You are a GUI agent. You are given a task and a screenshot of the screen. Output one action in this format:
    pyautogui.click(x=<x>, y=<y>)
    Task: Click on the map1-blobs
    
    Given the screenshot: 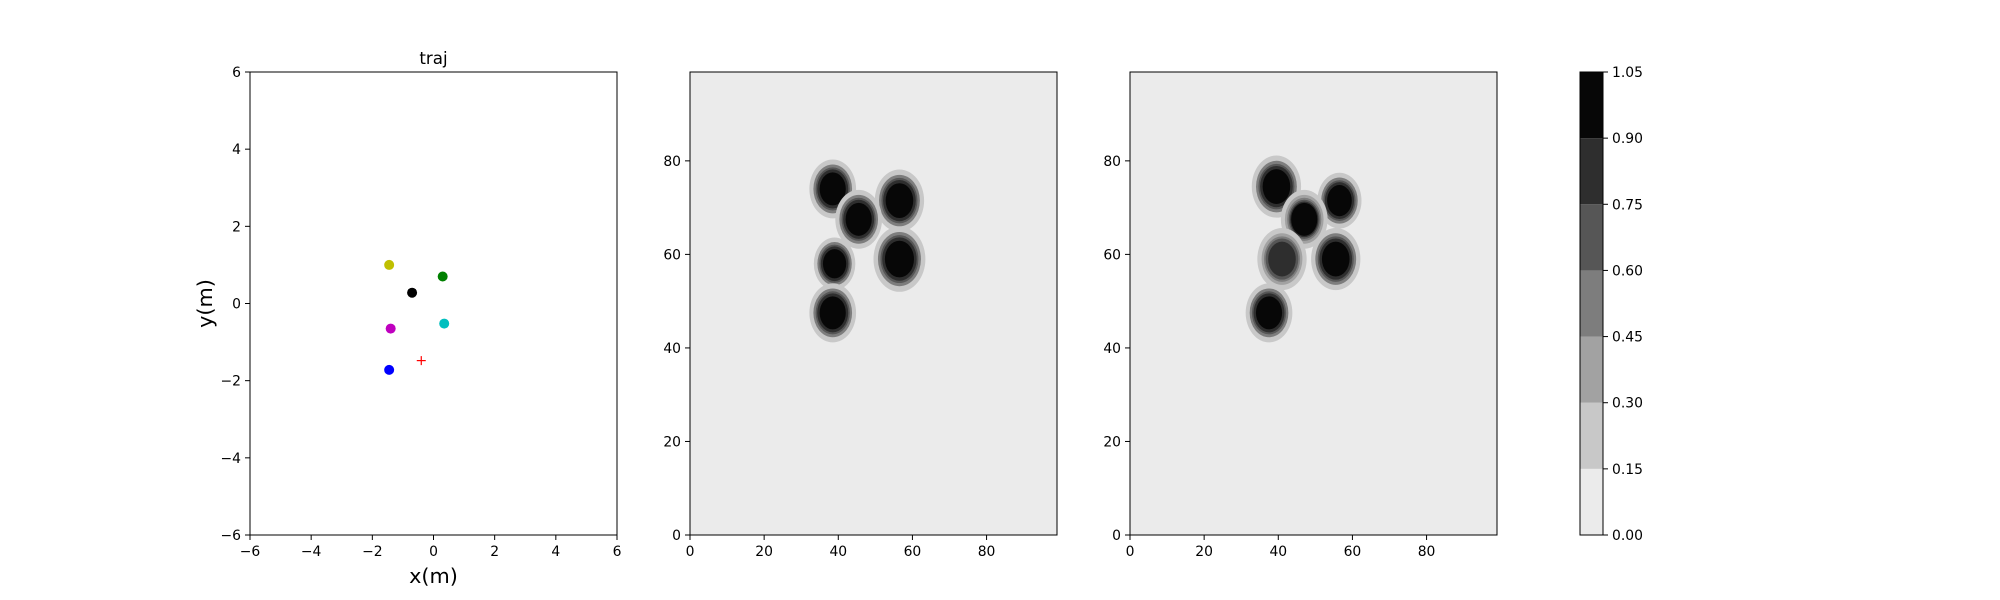 What is the action you would take?
    pyautogui.click(x=867, y=251)
    